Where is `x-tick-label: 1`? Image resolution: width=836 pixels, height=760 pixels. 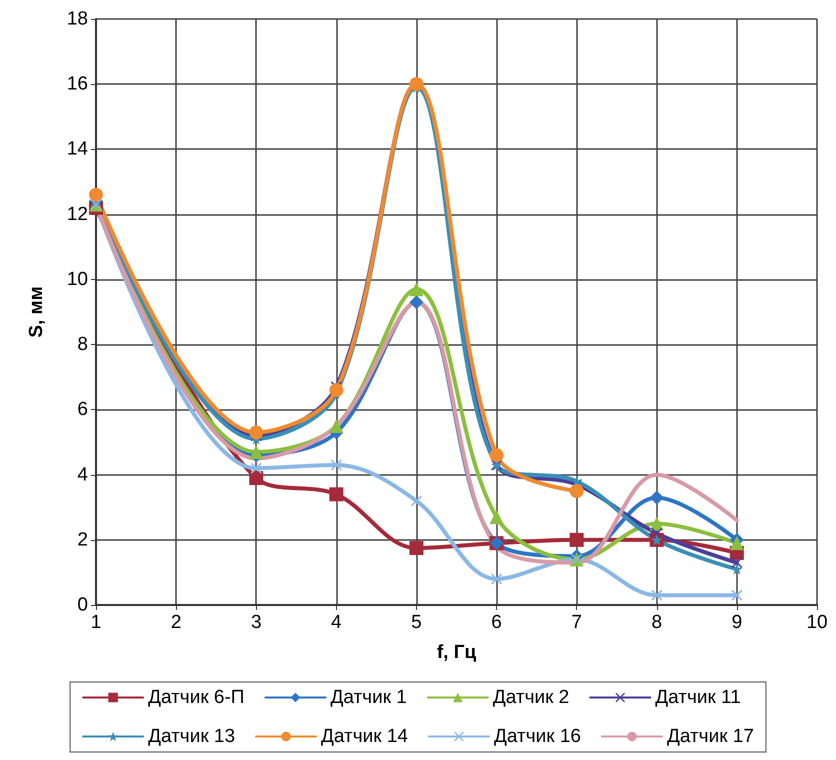
x-tick-label: 1 is located at coordinates (96, 622).